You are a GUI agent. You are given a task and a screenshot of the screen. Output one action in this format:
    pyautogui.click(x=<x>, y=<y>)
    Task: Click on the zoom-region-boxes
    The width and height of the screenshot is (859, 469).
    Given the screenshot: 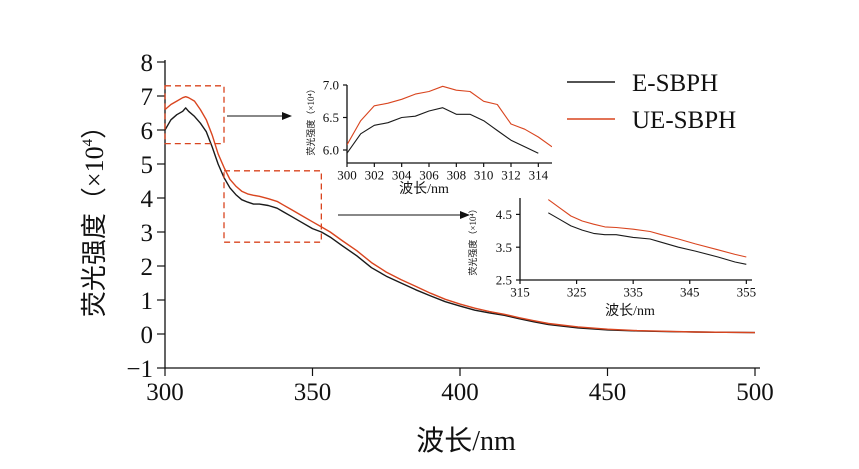 What is the action you would take?
    pyautogui.click(x=243, y=164)
    